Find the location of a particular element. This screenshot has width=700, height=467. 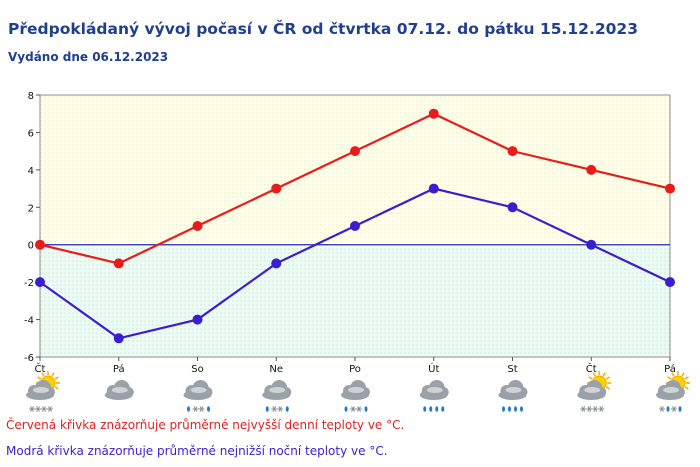

x-tick-label: Po is located at coordinates (355, 369).